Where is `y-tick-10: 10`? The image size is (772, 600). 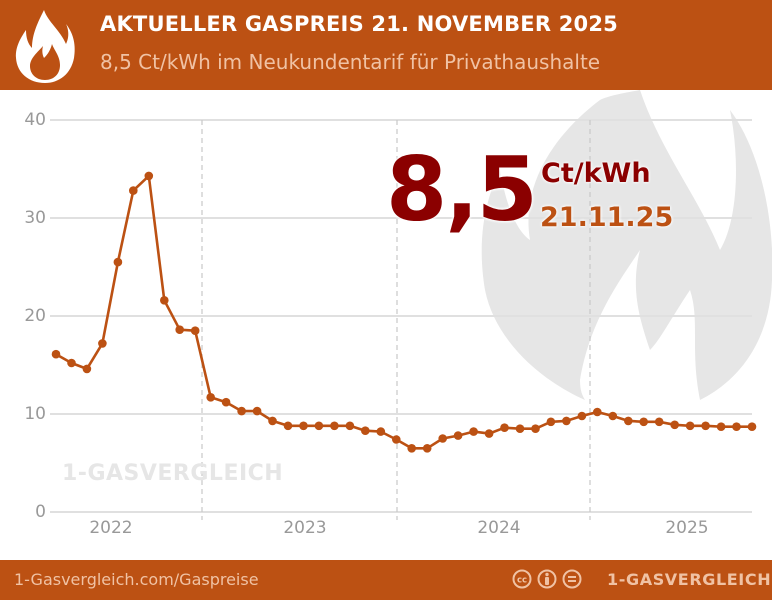 y-tick-10: 10 is located at coordinates (35, 414).